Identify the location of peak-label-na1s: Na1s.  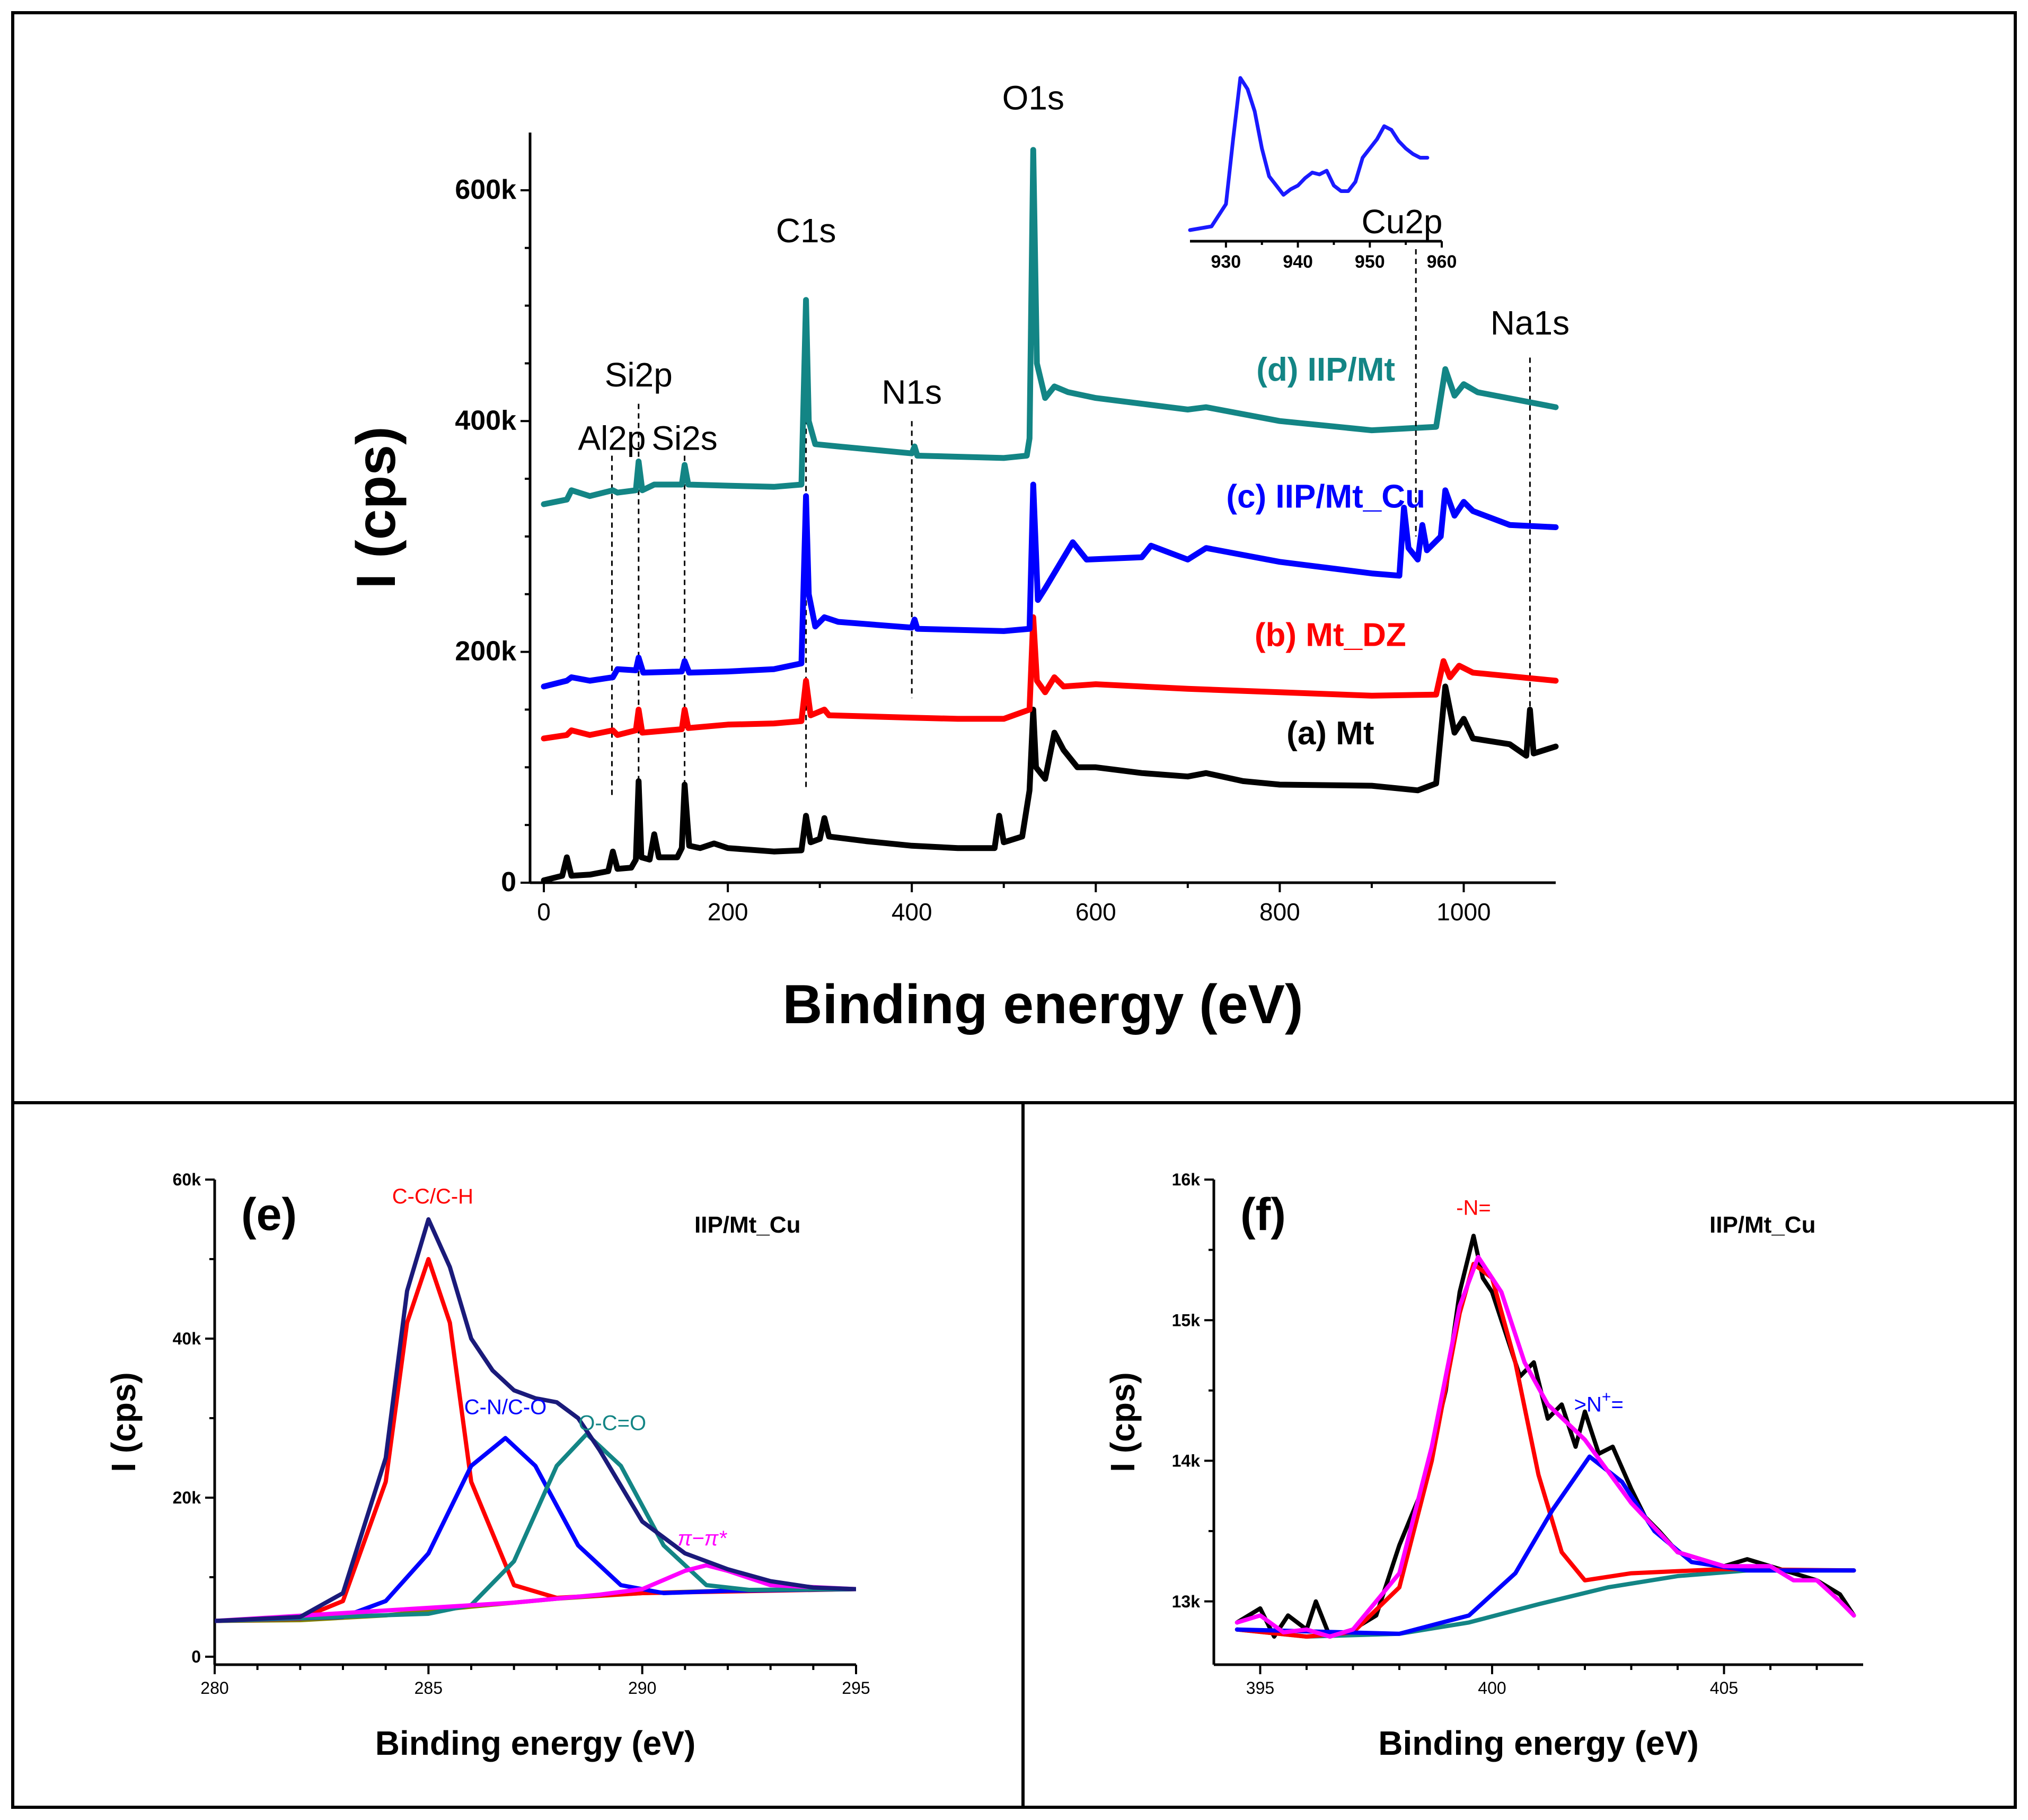
(1531, 323).